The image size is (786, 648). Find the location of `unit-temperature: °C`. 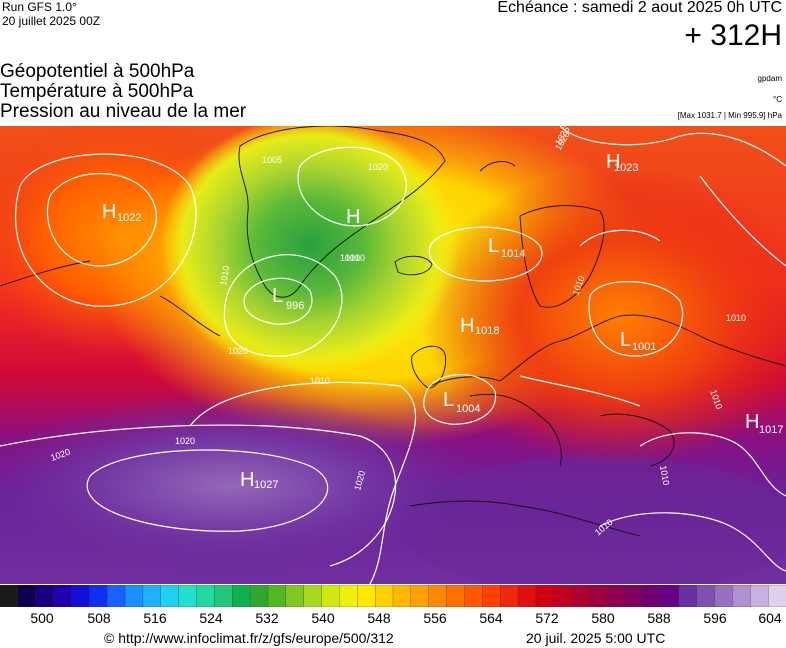

unit-temperature: °C is located at coordinates (777, 99).